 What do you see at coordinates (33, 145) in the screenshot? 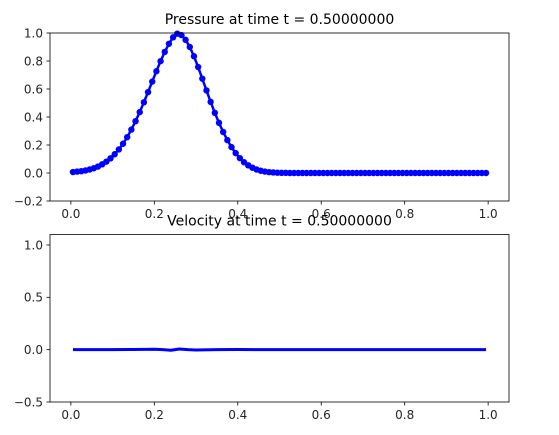
I see `y-tick-label: 0.2` at bounding box center [33, 145].